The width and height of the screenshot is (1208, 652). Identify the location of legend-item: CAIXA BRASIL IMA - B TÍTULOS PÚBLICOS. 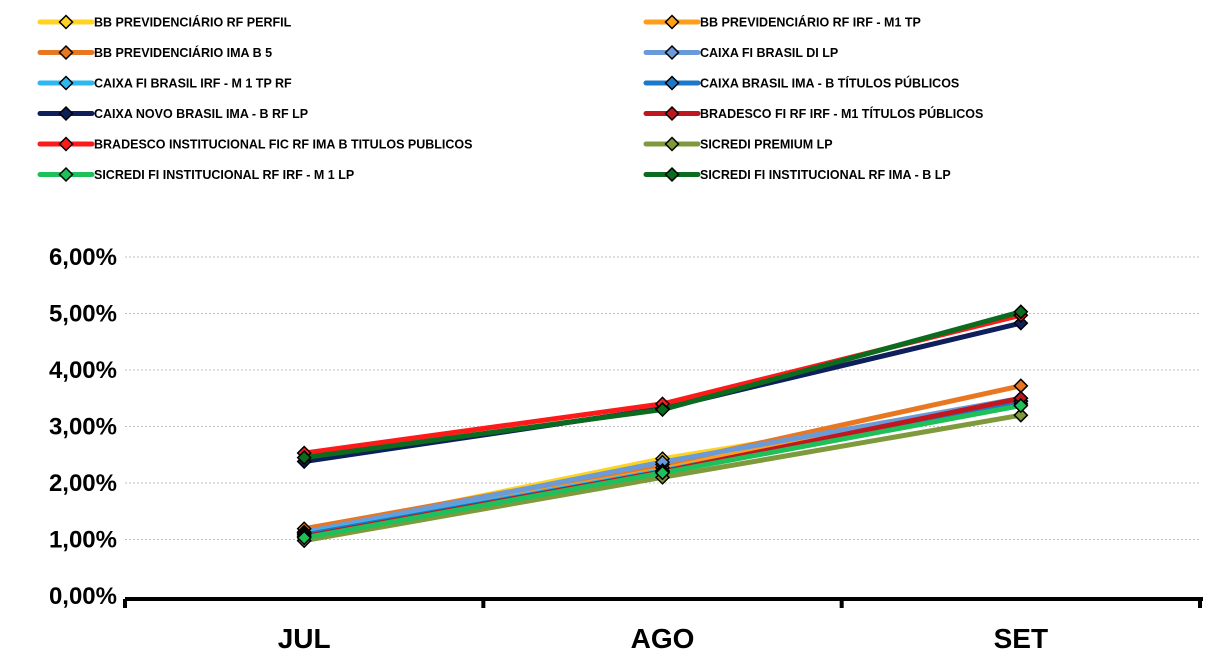
(801, 83).